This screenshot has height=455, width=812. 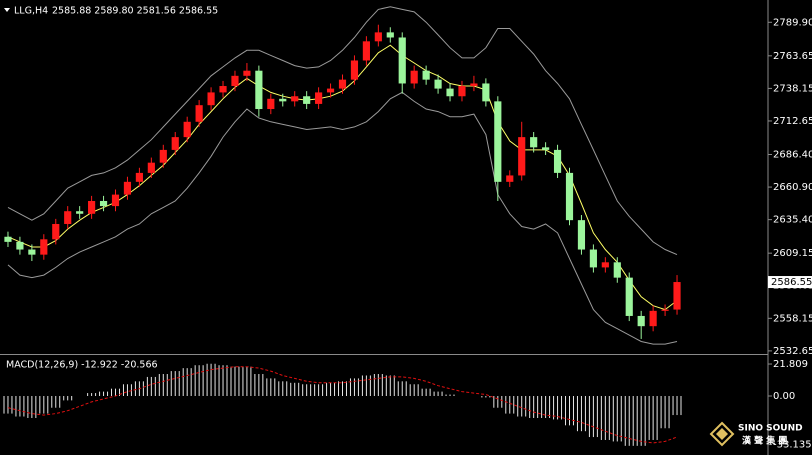 I want to click on price-label-box, so click(x=790, y=282).